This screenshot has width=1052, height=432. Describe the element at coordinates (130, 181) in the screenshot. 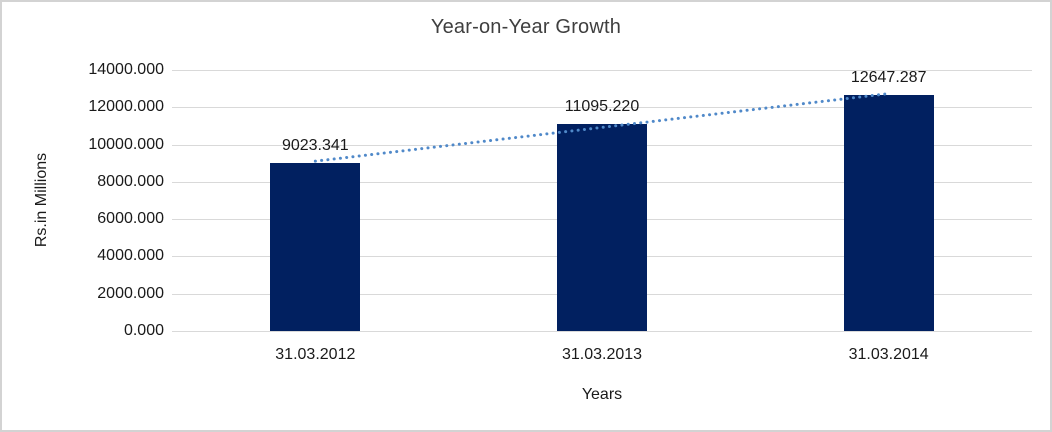

I see `y-tick-label: 8000.000` at that location.